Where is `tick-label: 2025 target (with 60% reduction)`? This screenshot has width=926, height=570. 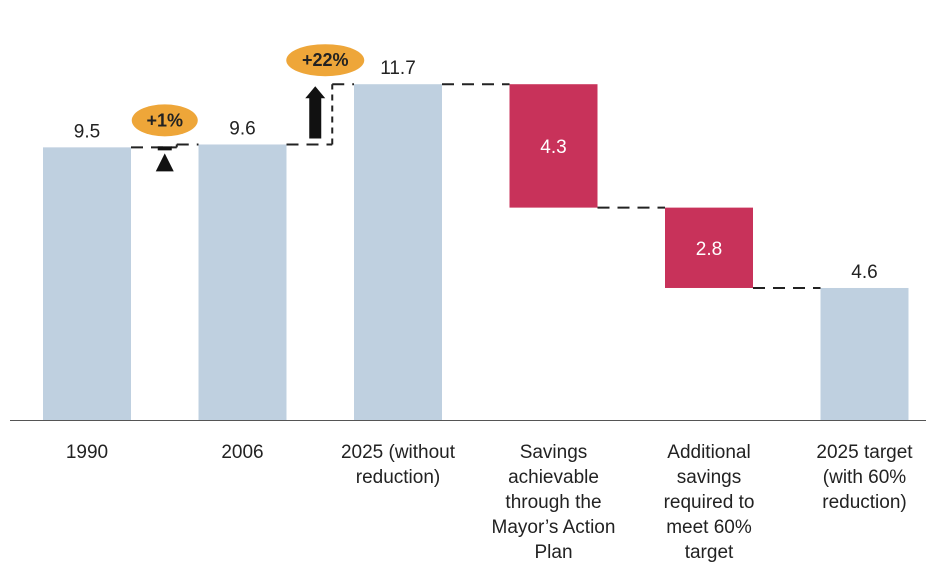
tick-label: 2025 target (with 60% reduction) is located at coordinates (864, 477).